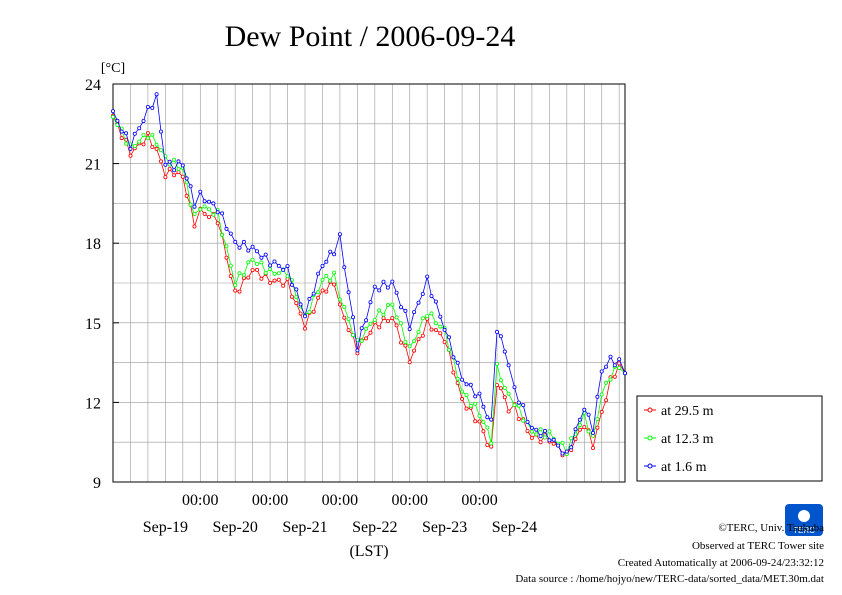  I want to click on terc-logo: TERC, so click(804, 520).